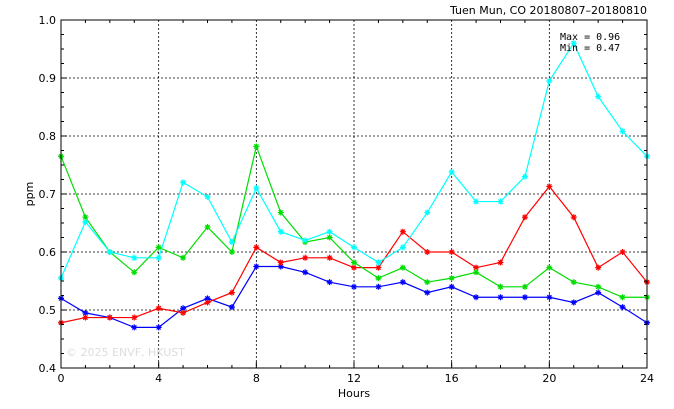  Describe the element at coordinates (48, 252) in the screenshot. I see `y-tick-label: 0.6` at that location.